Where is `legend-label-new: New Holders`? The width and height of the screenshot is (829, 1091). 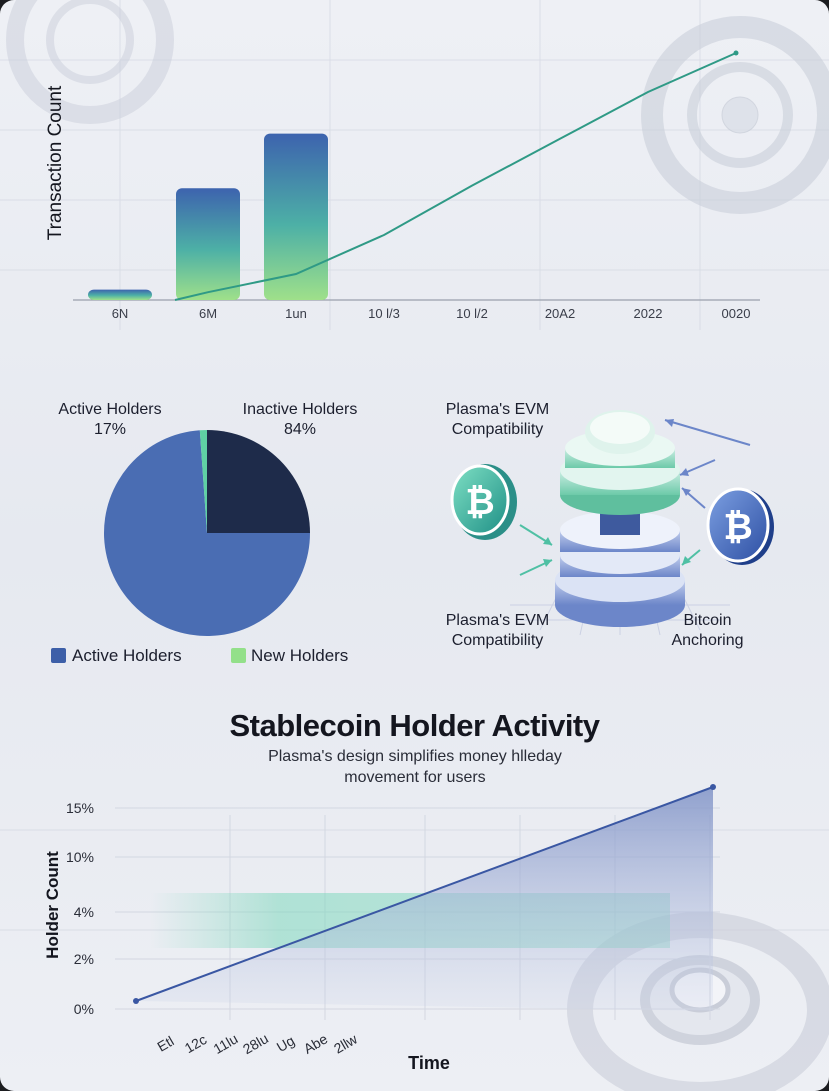 legend-label-new: New Holders is located at coordinates (300, 655).